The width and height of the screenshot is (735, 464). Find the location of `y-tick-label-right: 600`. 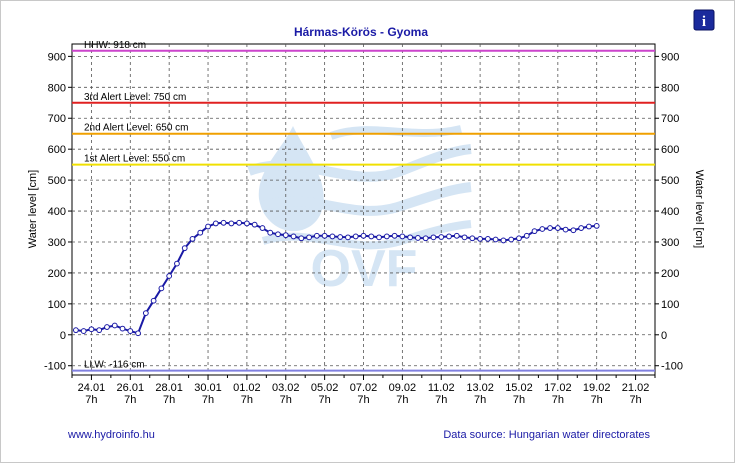

y-tick-label-right: 600 is located at coordinates (670, 150).